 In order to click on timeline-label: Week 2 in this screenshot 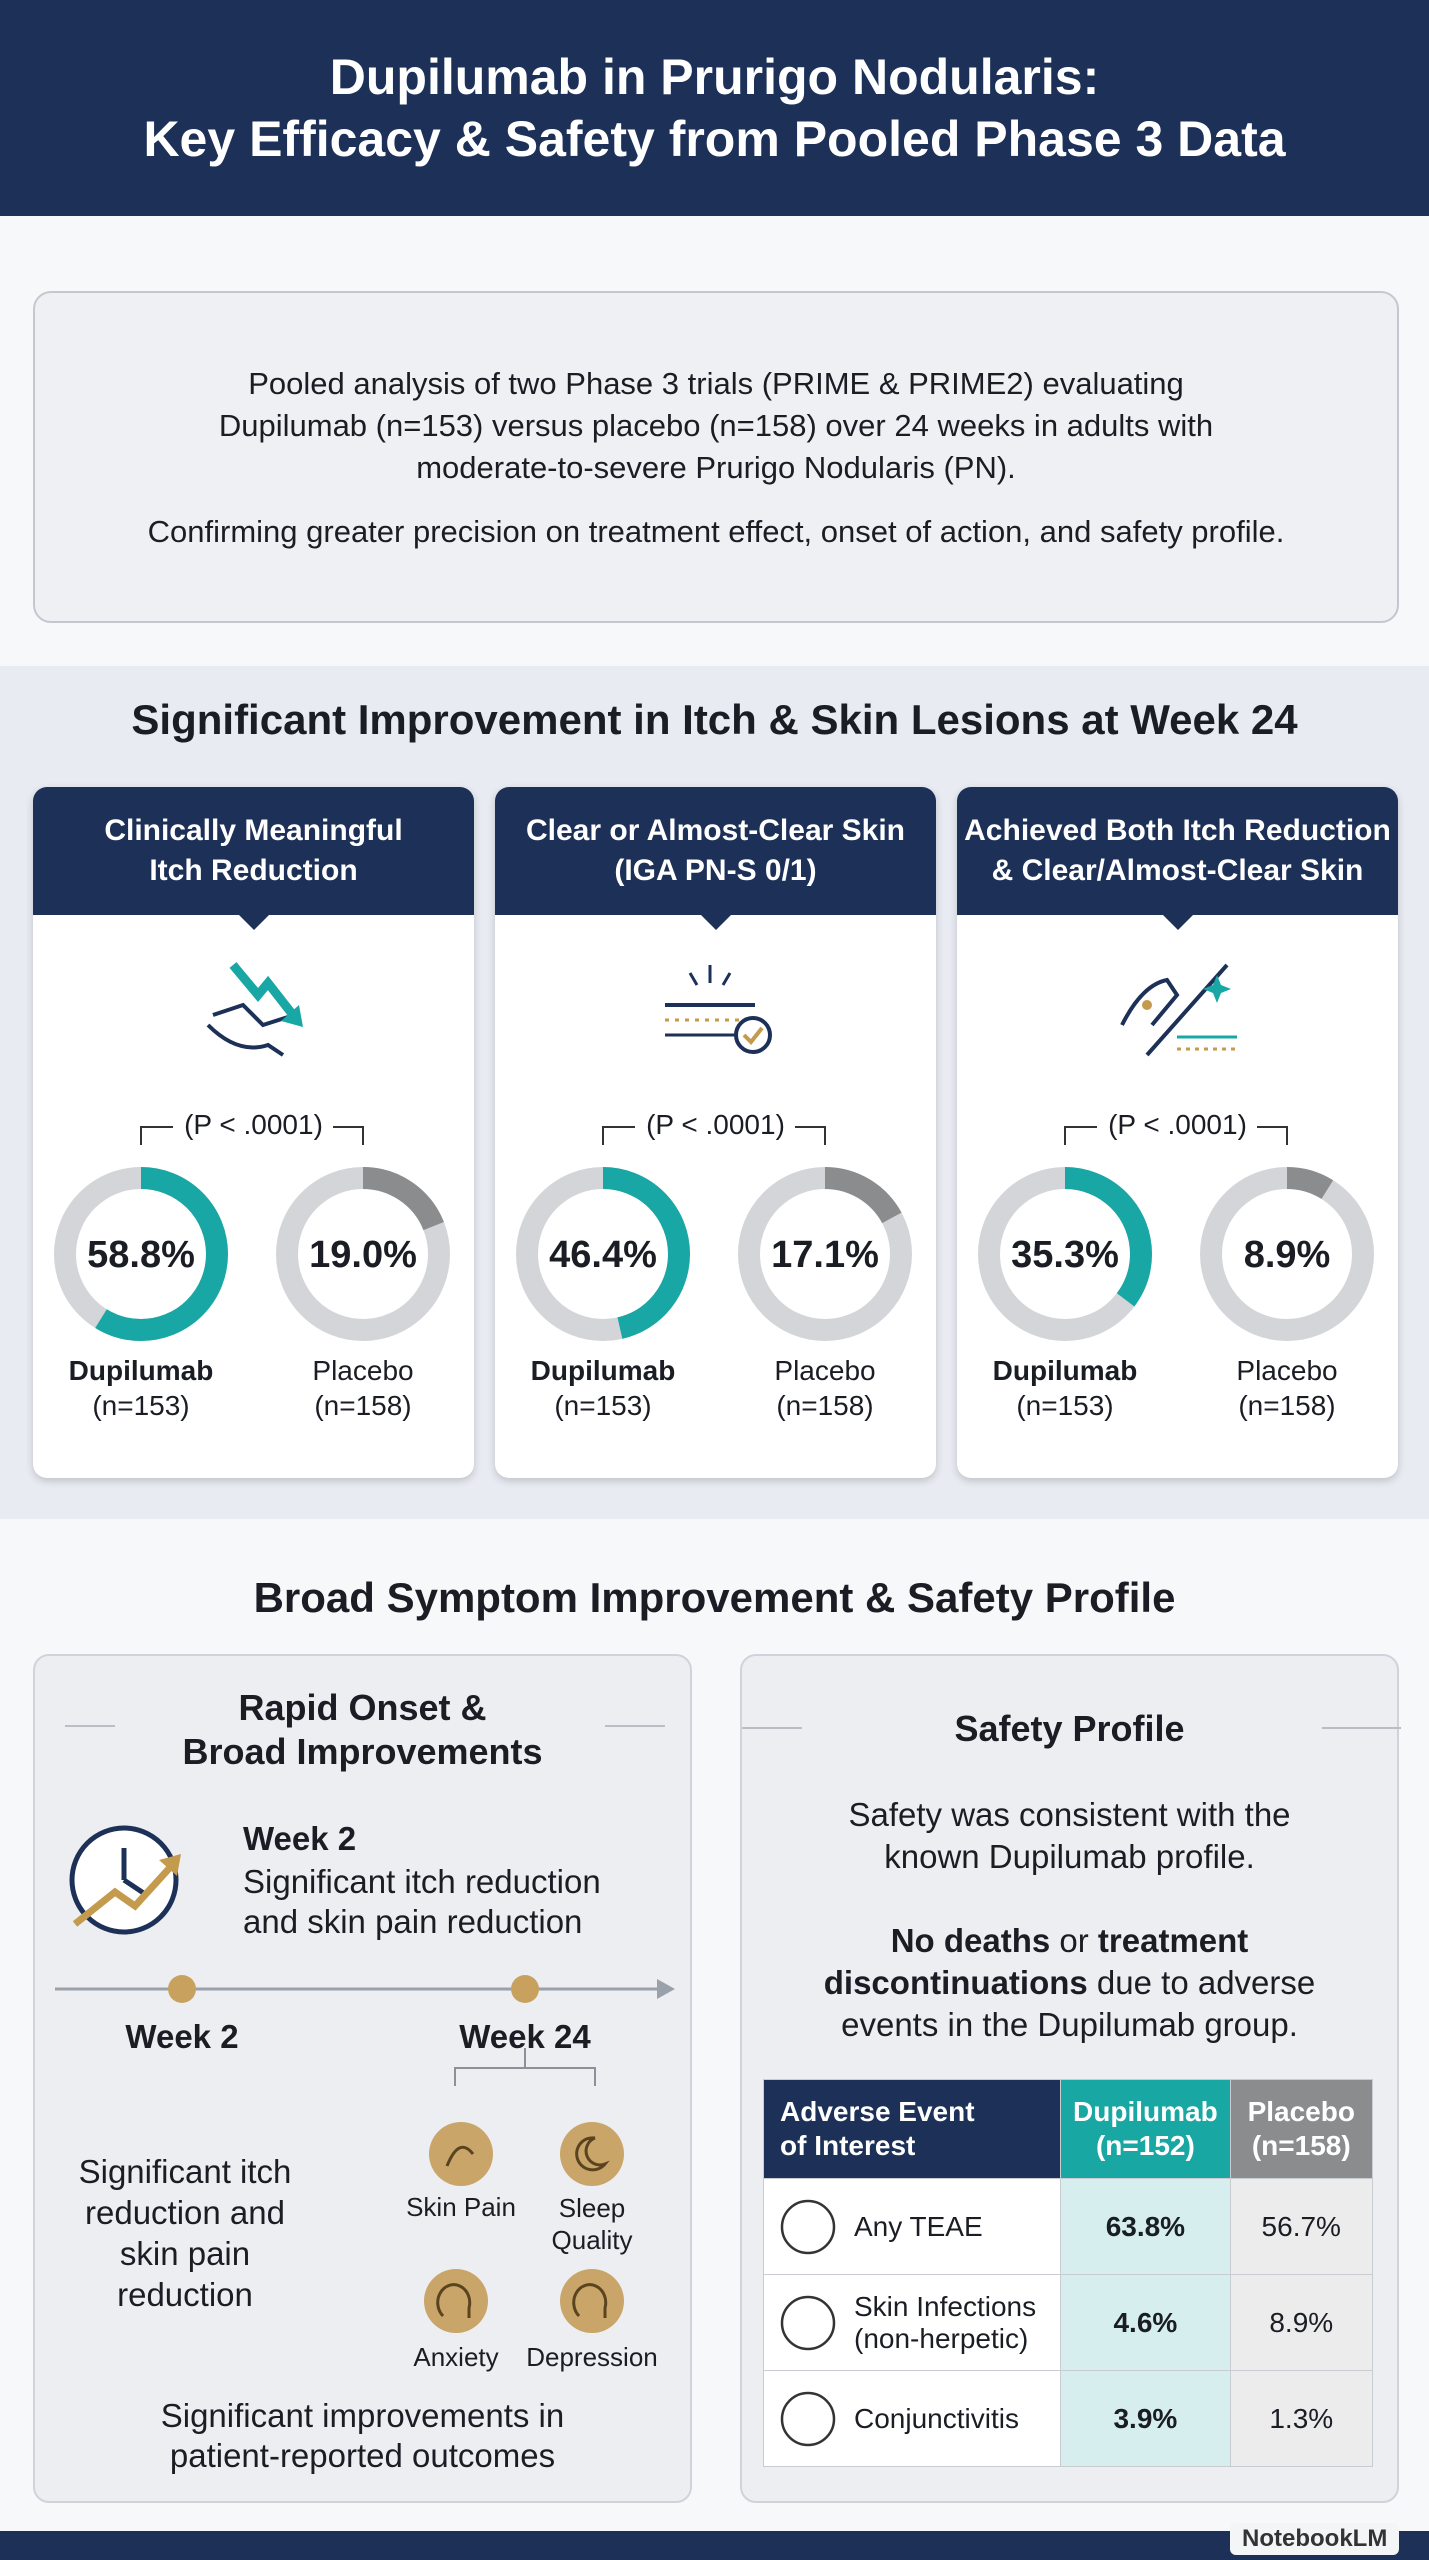, I will do `click(182, 2036)`.